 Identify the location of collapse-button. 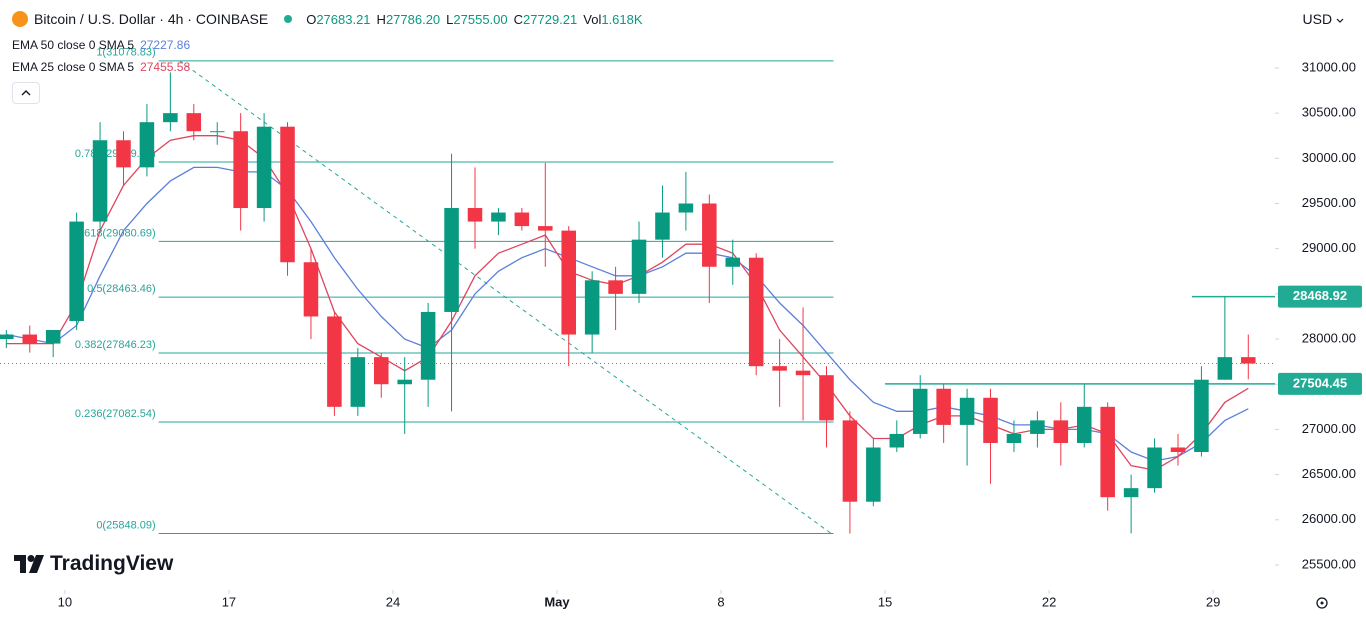
(26, 93).